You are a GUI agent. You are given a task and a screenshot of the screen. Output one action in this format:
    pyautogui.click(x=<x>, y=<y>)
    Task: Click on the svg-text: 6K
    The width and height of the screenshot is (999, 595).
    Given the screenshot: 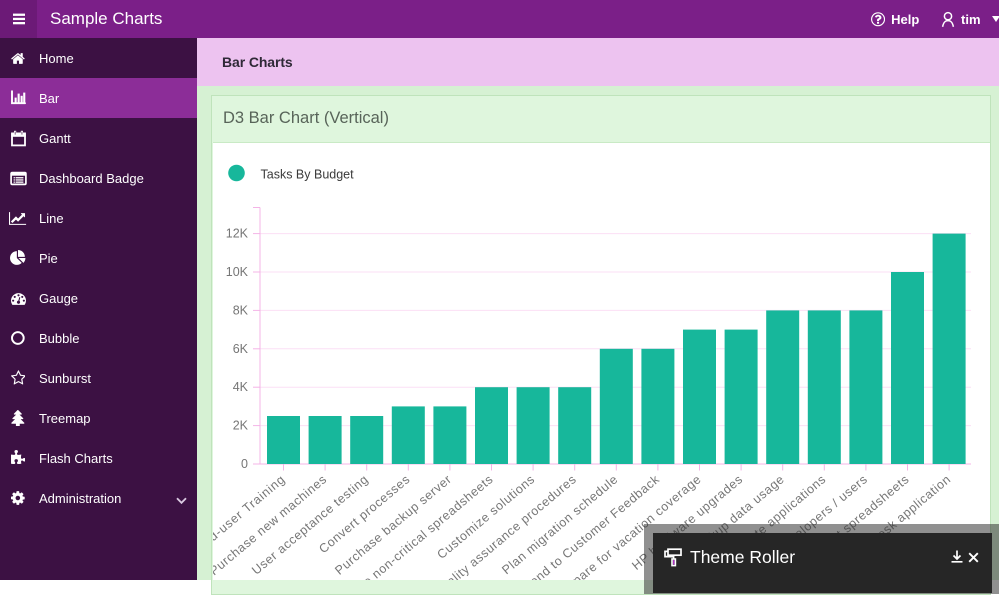 What is the action you would take?
    pyautogui.click(x=240, y=349)
    